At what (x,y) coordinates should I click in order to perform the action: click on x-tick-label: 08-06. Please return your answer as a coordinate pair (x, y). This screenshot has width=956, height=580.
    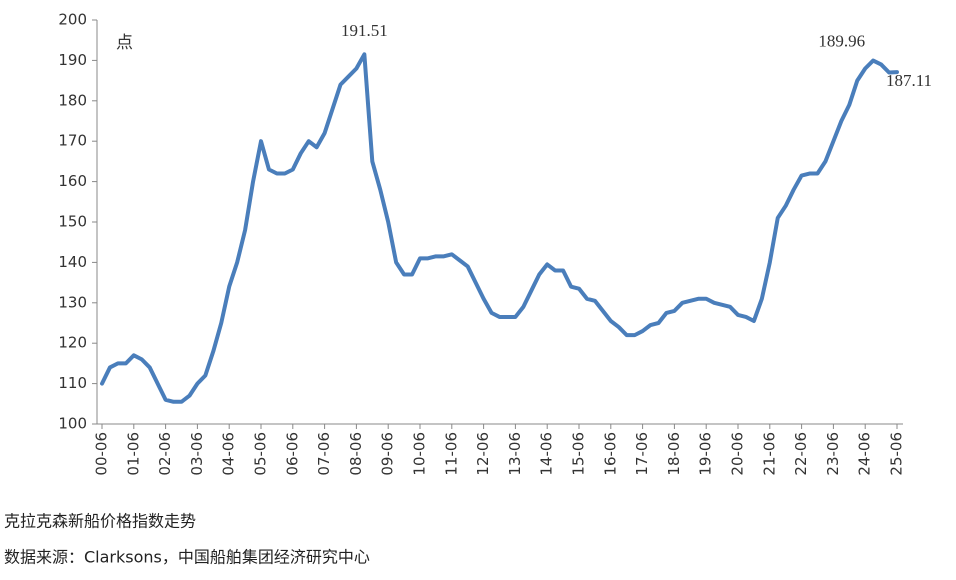
    Looking at the image, I should click on (356, 454).